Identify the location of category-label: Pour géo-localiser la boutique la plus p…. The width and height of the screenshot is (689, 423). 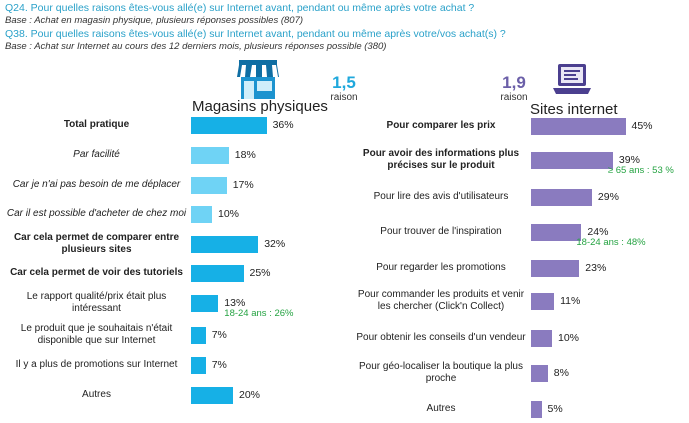
(441, 372).